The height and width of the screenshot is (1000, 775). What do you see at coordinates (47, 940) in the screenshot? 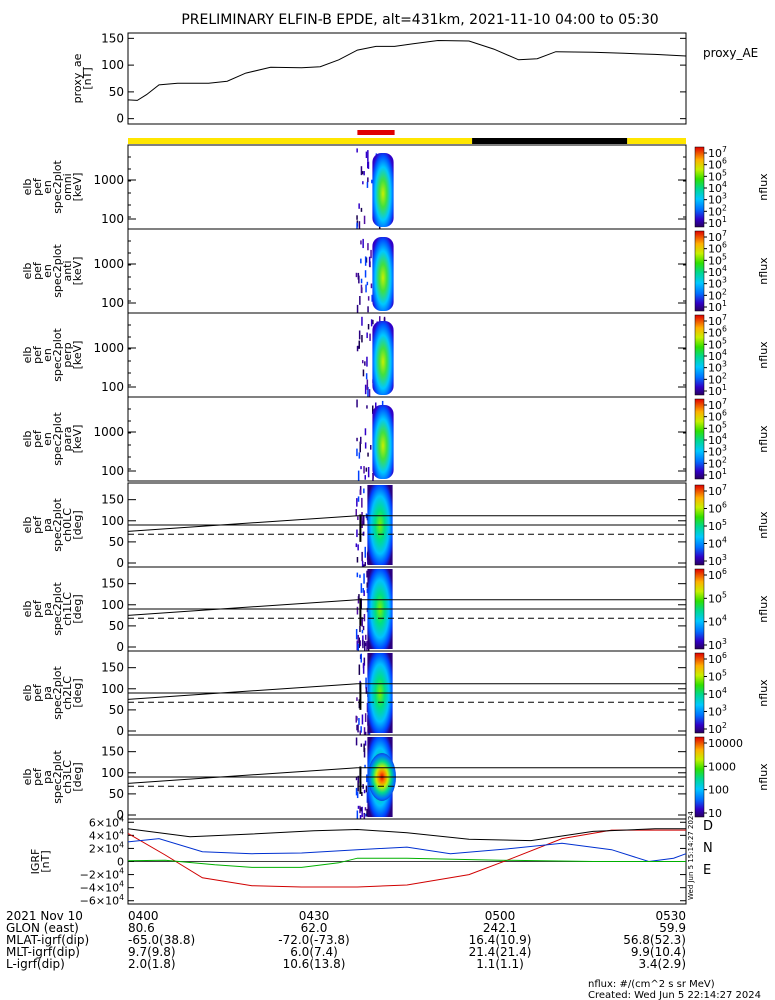
I see `orbit-row-label: MLAT-igrf(dip)` at bounding box center [47, 940].